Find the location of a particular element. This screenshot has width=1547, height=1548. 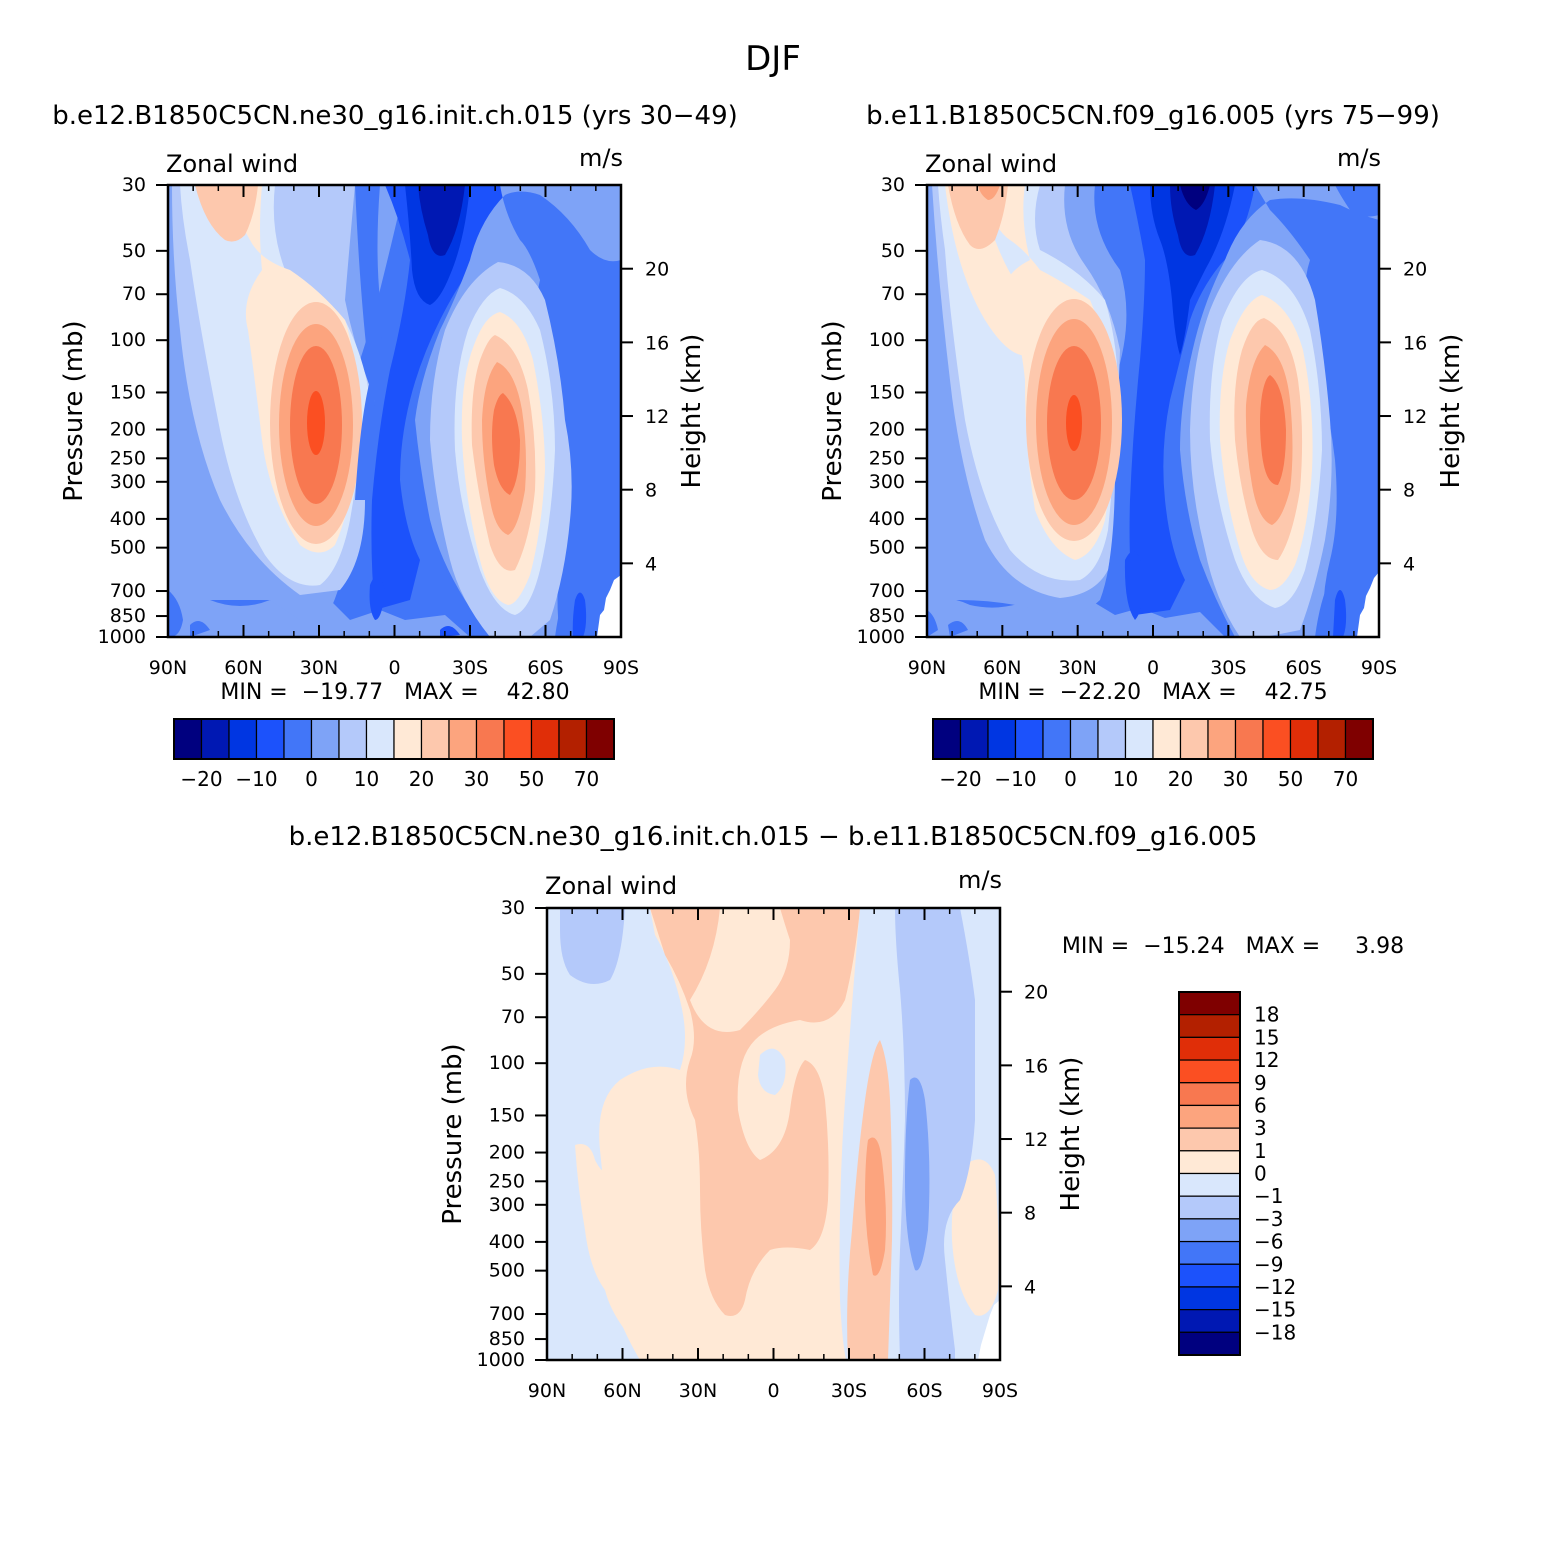

colorbar-label: 9 is located at coordinates (1260, 1083).